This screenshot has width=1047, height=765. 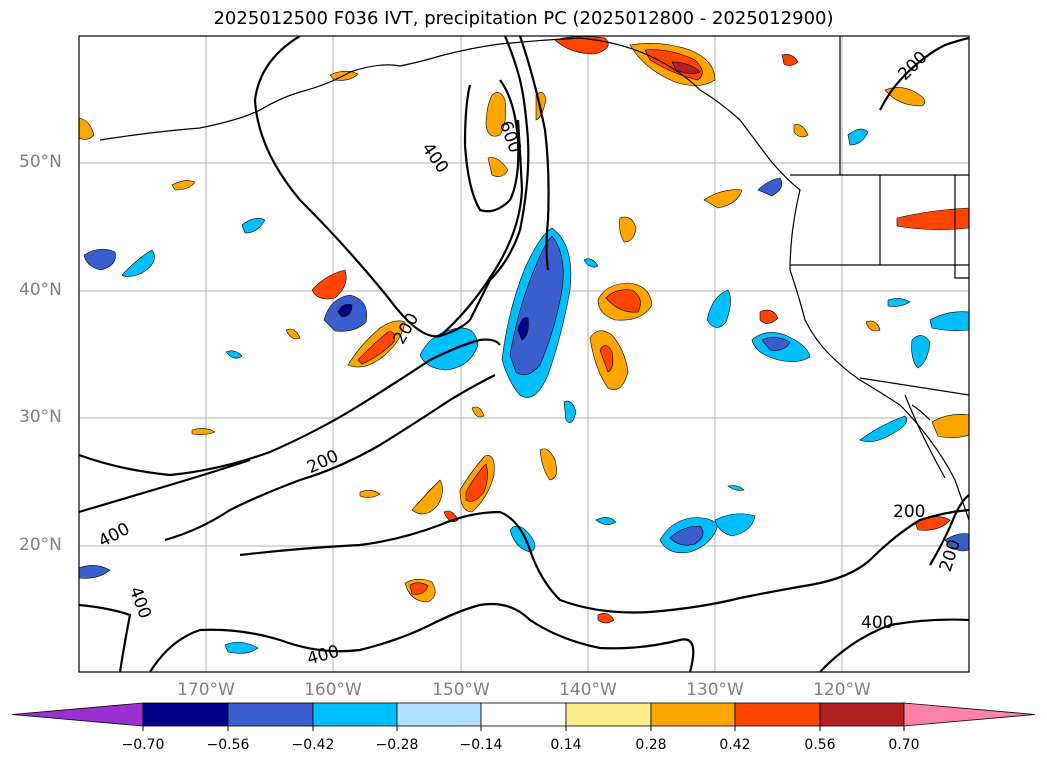 What do you see at coordinates (715, 690) in the screenshot?
I see `lon-label-130w: 130°W` at bounding box center [715, 690].